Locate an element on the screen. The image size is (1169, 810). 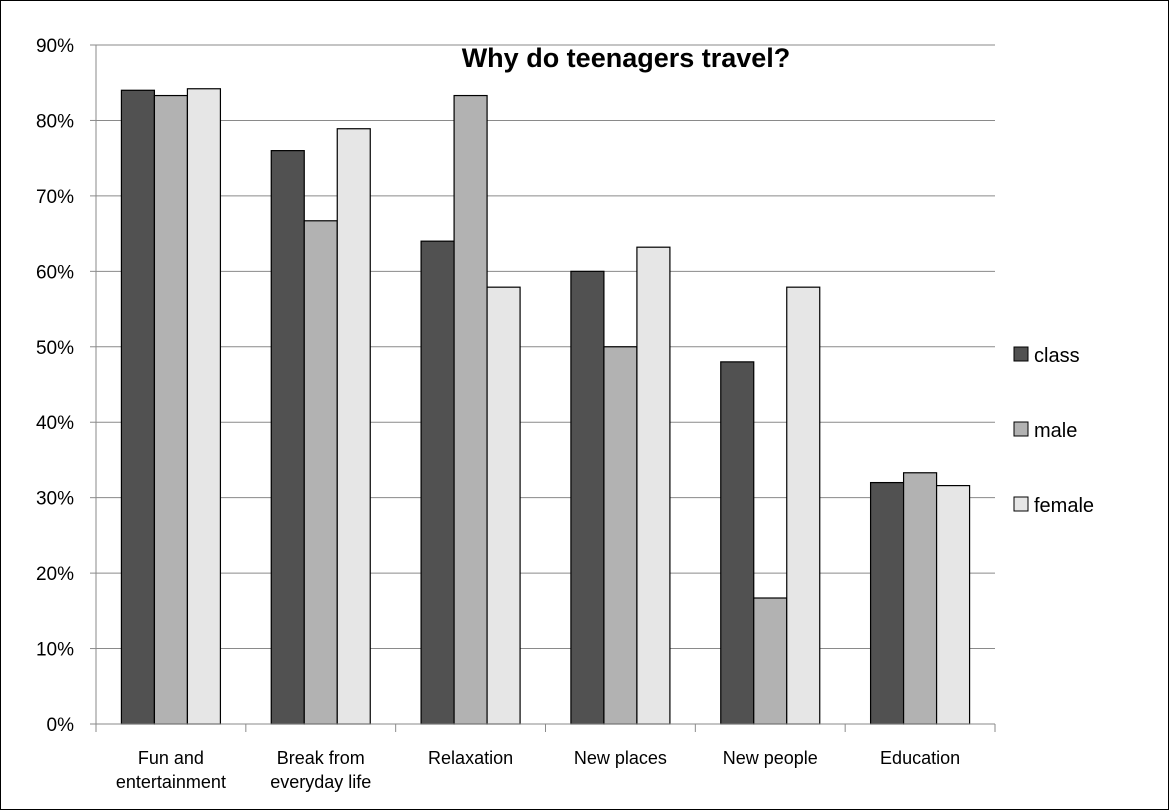
y-tick-label: 60% is located at coordinates (55, 272).